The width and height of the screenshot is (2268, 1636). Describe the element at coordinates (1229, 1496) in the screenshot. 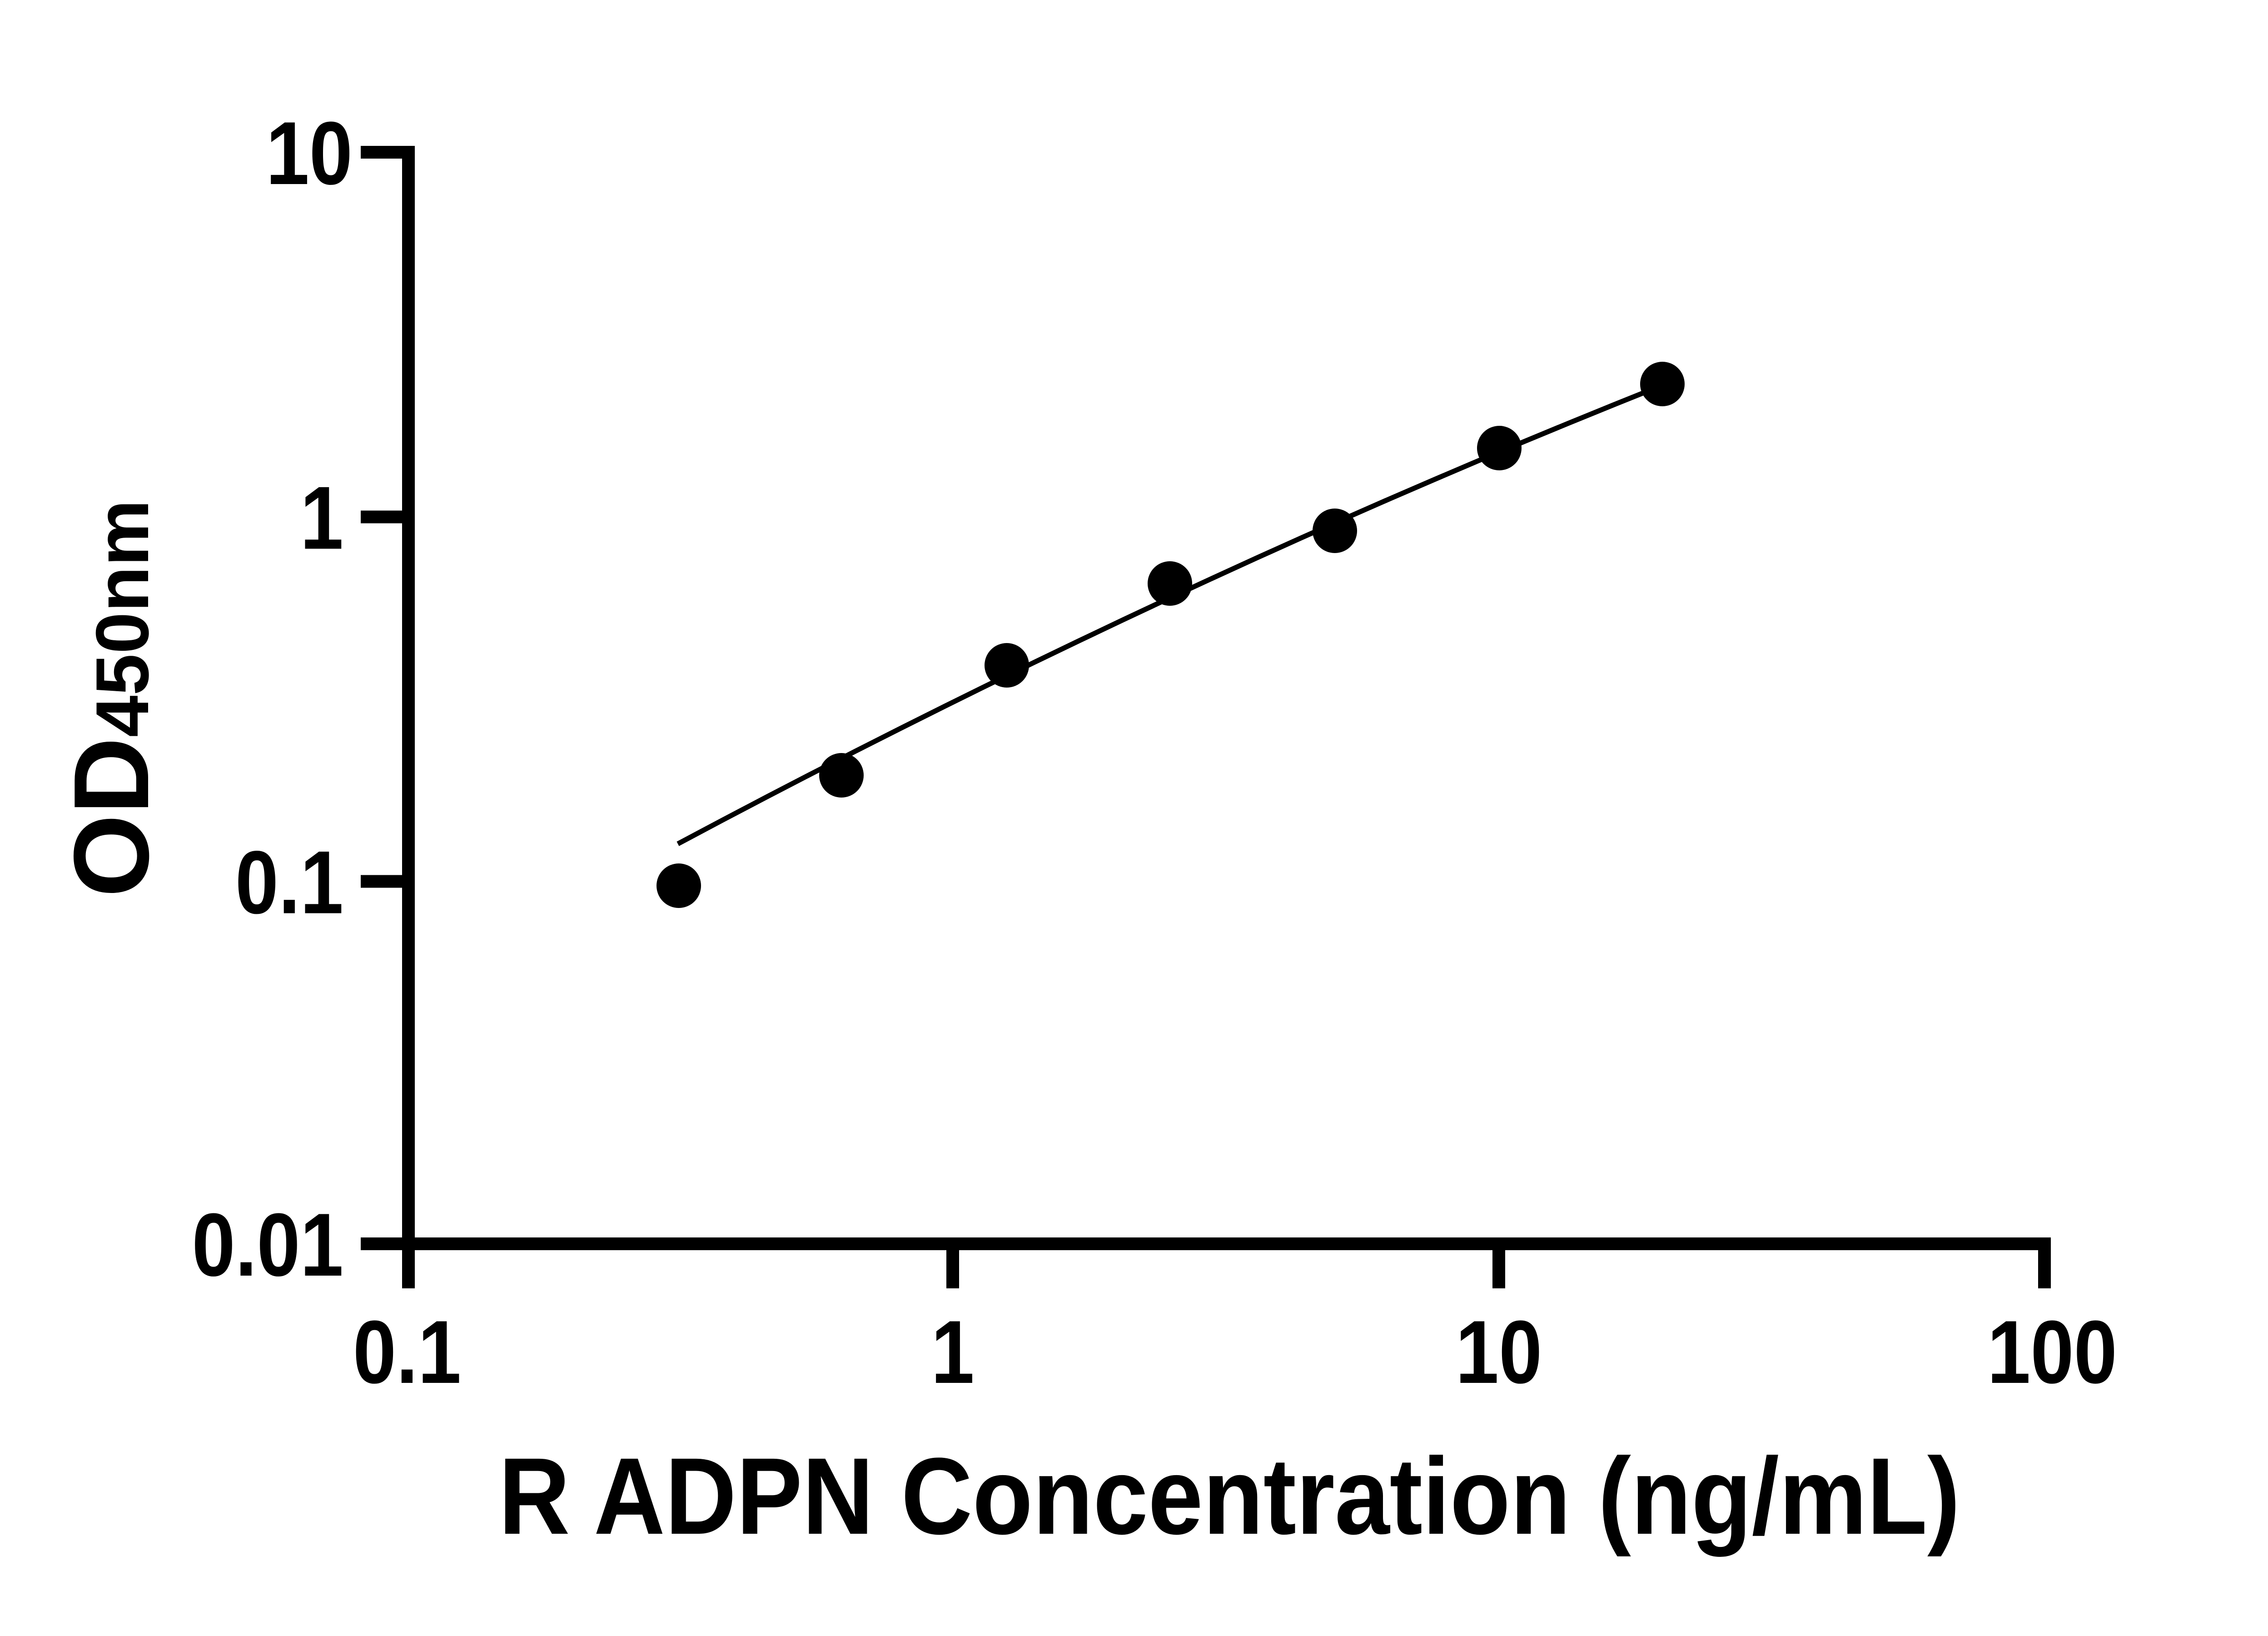

I see `svg-text: R ADPN Concentration (ng/mL)` at that location.